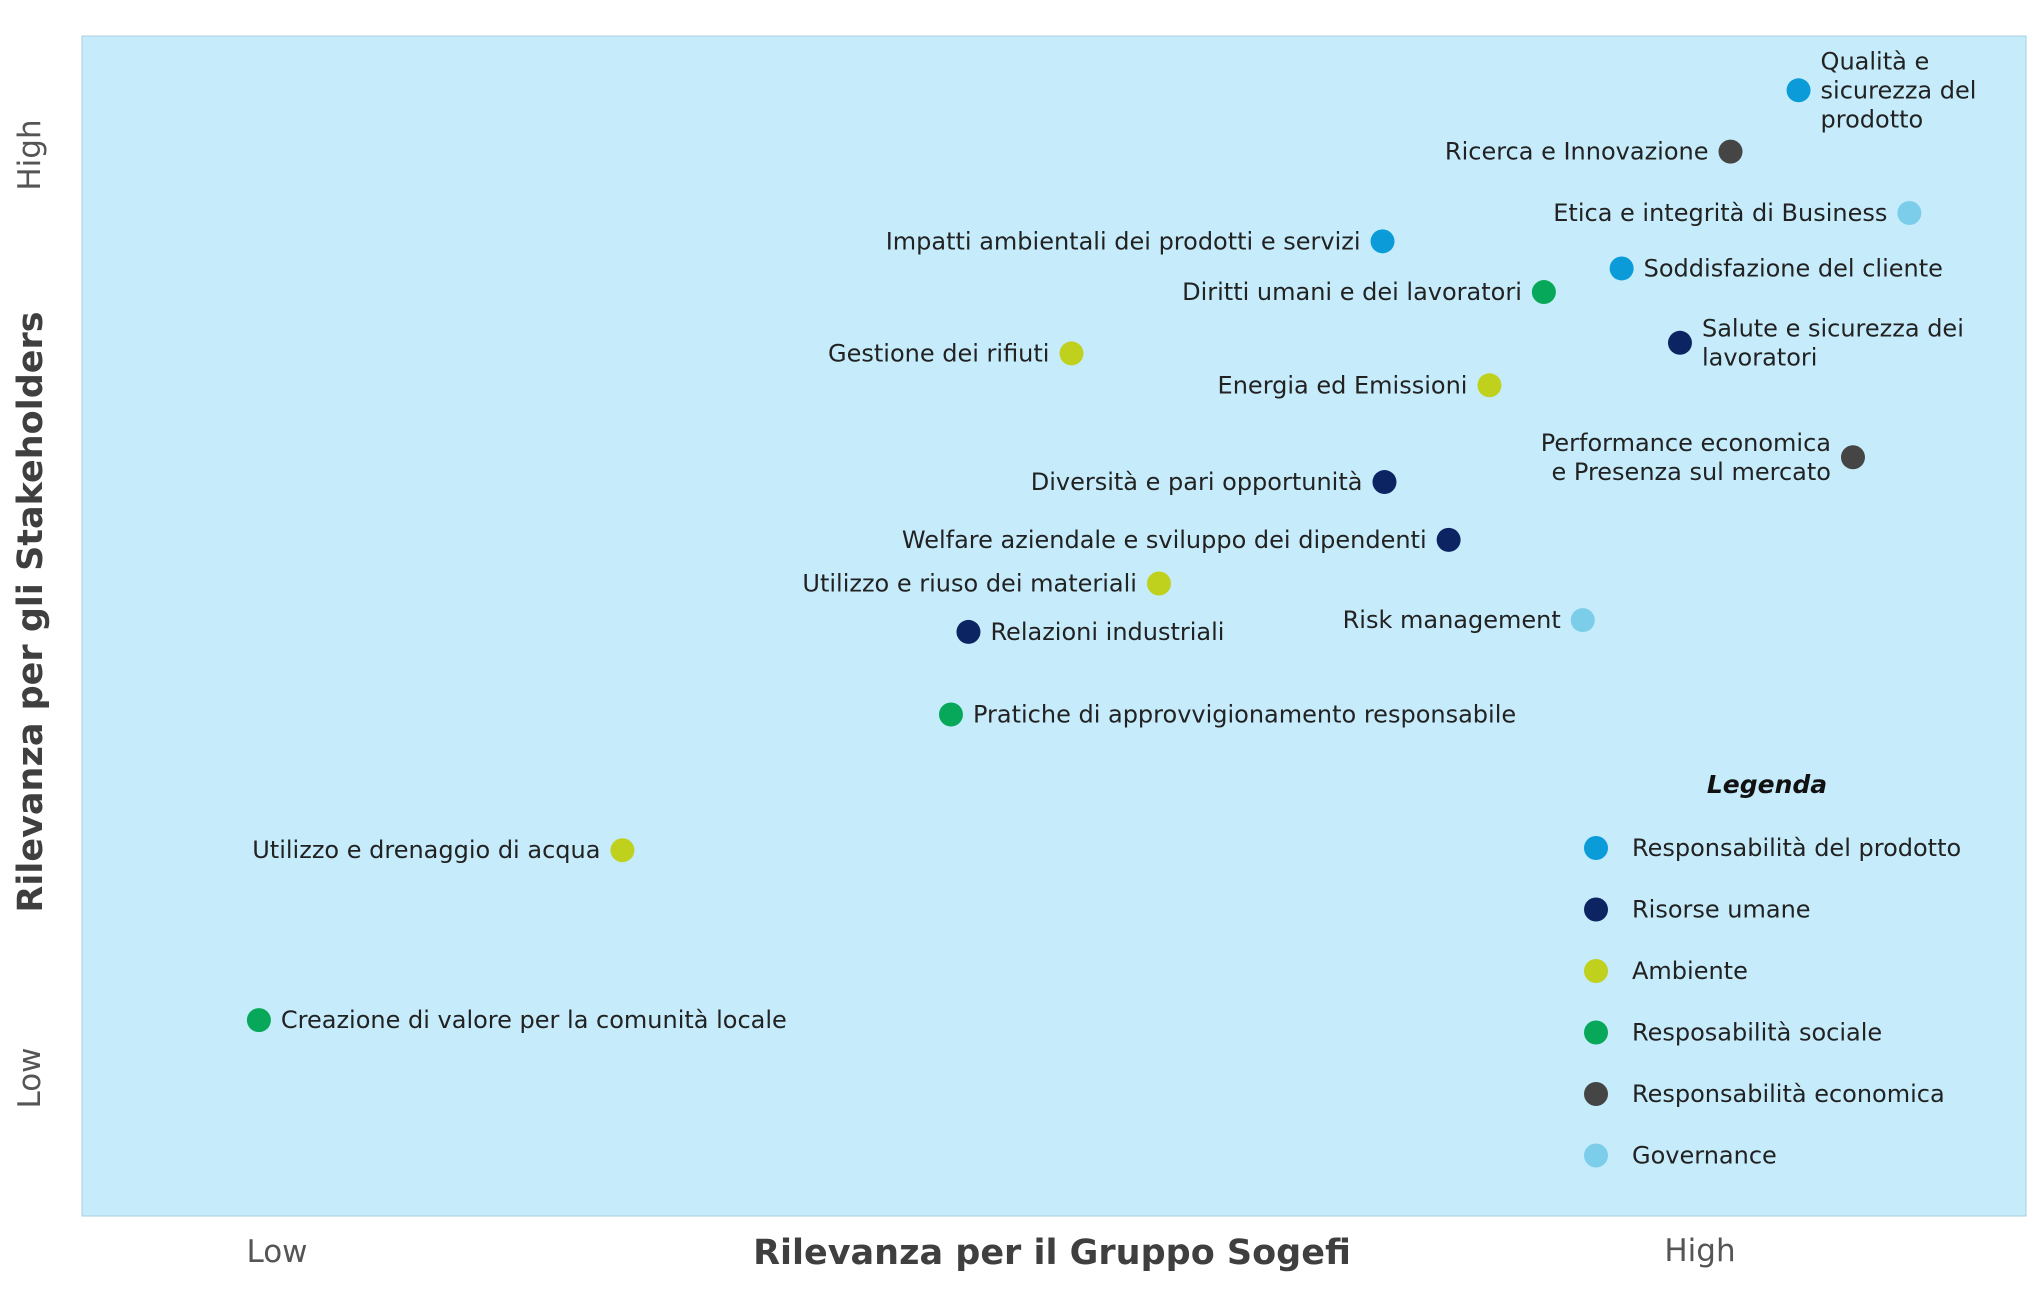  Describe the element at coordinates (1690, 971) in the screenshot. I see `legend-label-ambiente: Ambiente` at that location.